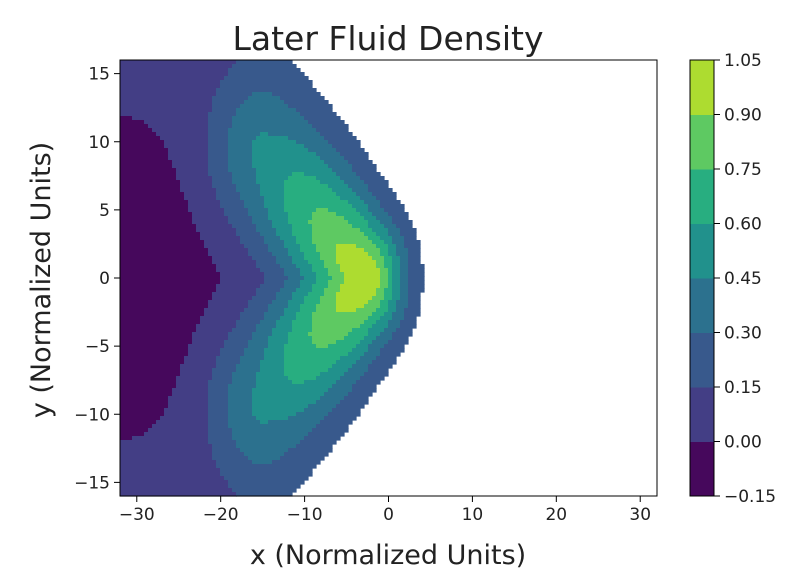 The height and width of the screenshot is (584, 812). What do you see at coordinates (743, 225) in the screenshot?
I see `colorbar-tick-label: 0.60` at bounding box center [743, 225].